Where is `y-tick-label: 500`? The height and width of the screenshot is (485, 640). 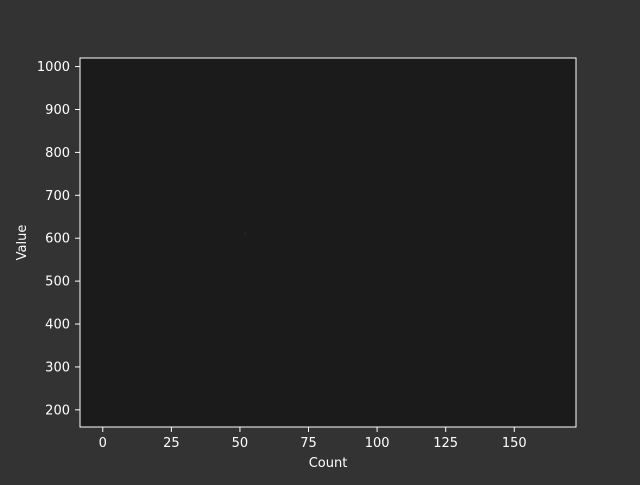 y-tick-label: 500 is located at coordinates (57, 282).